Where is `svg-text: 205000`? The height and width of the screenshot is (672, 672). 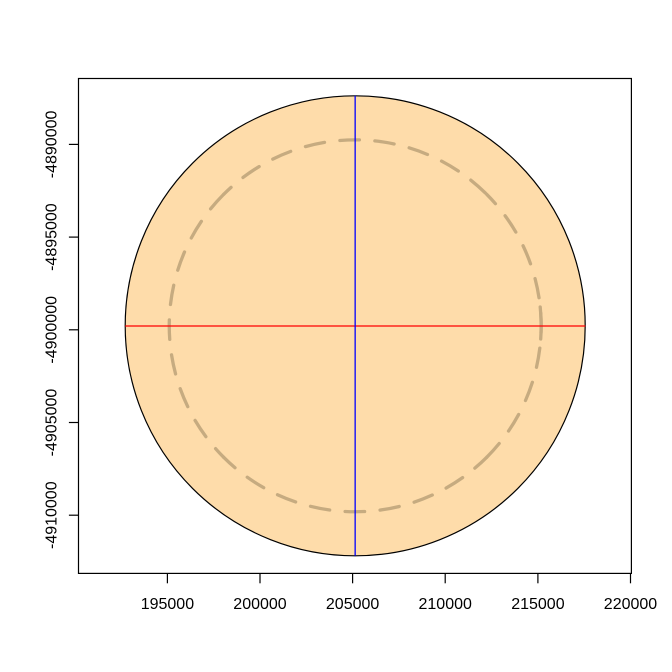
svg-text: 205000 is located at coordinates (352, 604).